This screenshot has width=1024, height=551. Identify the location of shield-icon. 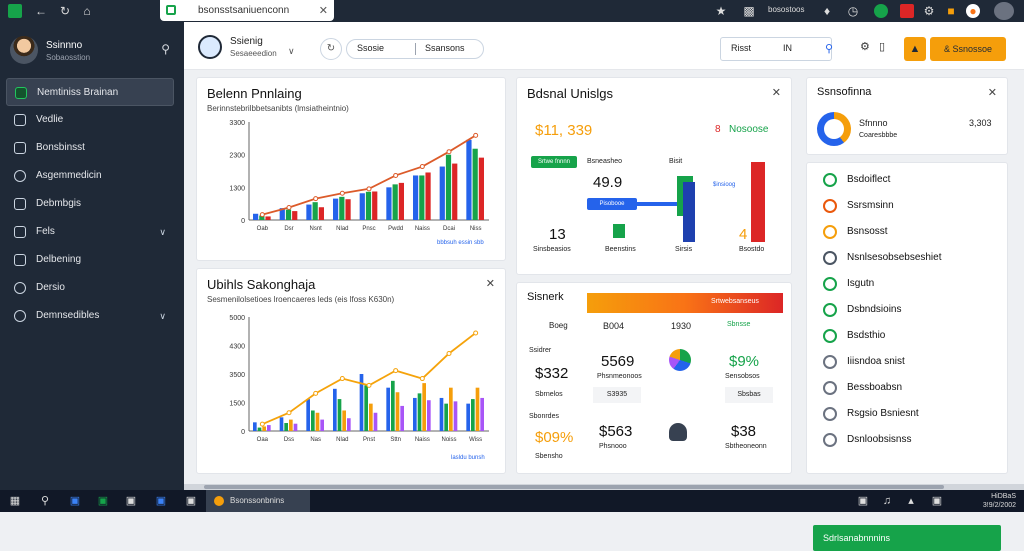
(881, 11).